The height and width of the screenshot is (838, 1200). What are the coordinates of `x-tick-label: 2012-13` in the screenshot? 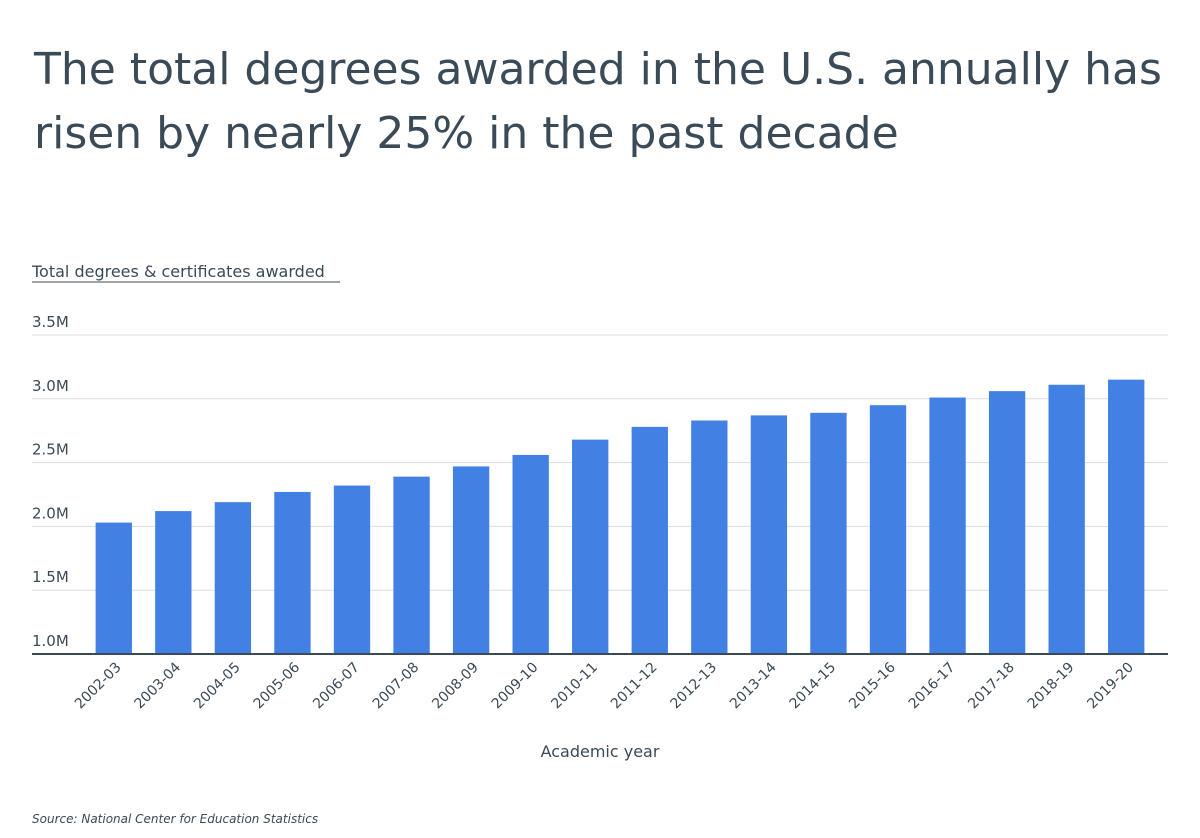 It's located at (693, 686).